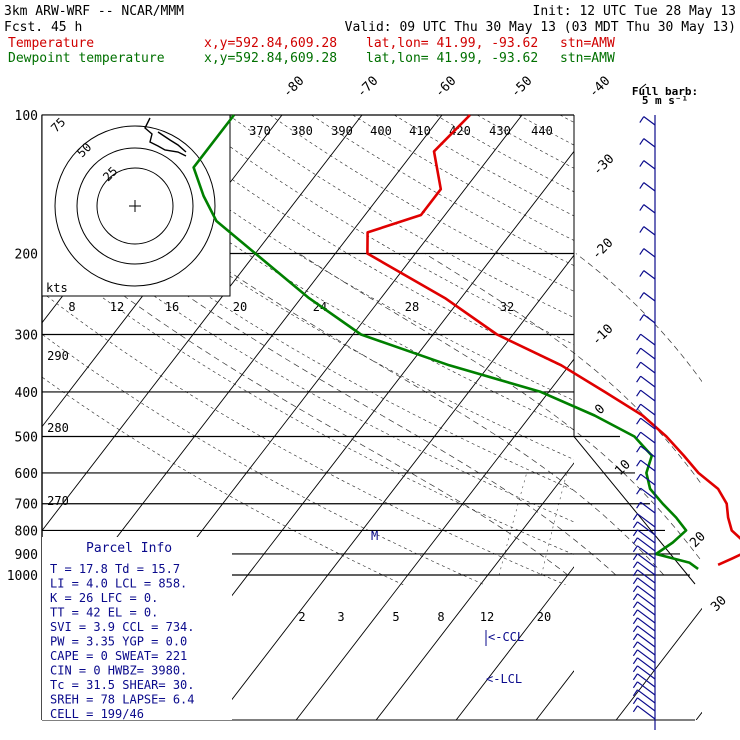 The height and width of the screenshot is (740, 740). What do you see at coordinates (698, 540) in the screenshot?
I see `isotherm-label: 20` at bounding box center [698, 540].